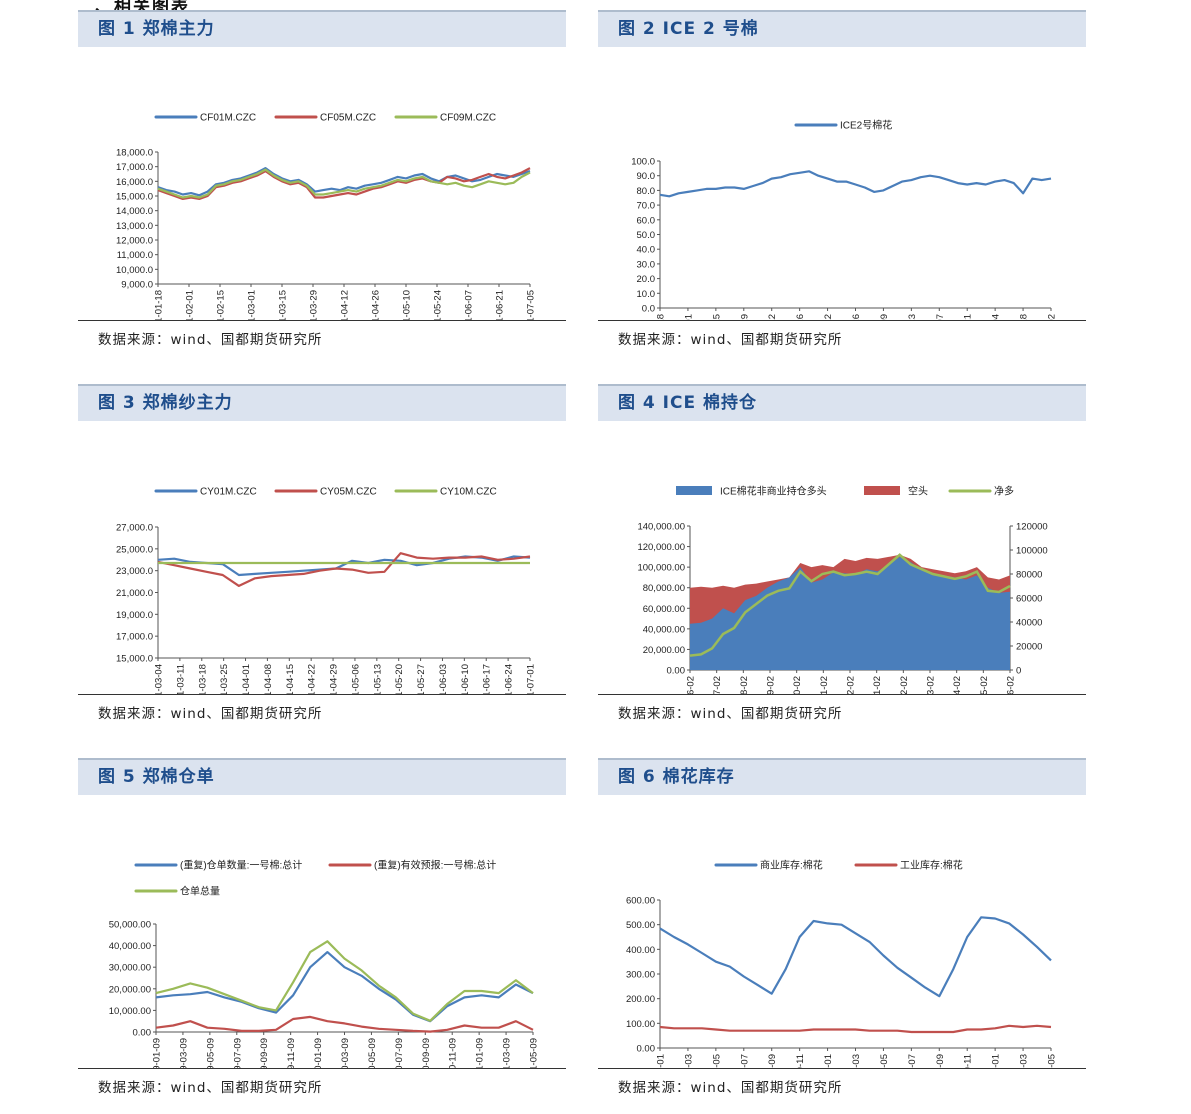  What do you see at coordinates (850, 613) in the screenshot?
I see `series-area` at bounding box center [850, 613].